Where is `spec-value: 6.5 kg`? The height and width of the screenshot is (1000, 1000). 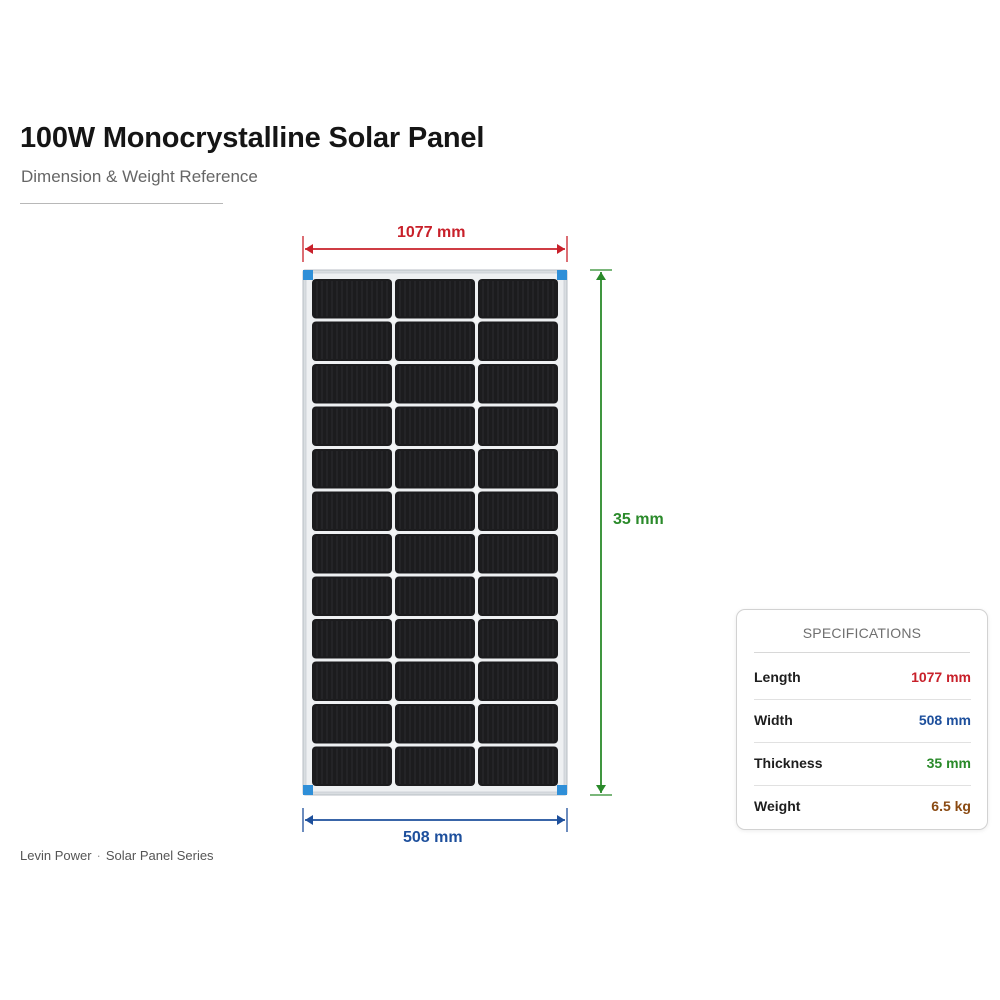 spec-value: 6.5 kg is located at coordinates (951, 806).